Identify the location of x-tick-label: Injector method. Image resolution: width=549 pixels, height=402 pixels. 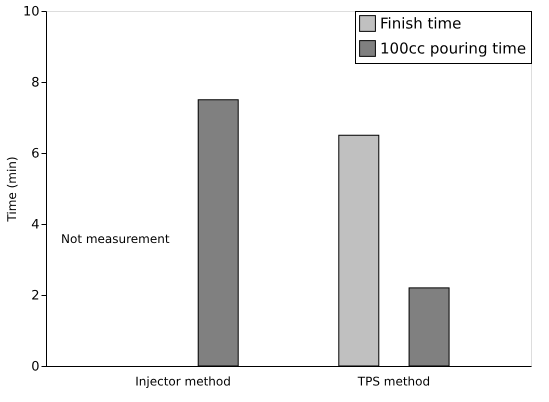
(183, 381).